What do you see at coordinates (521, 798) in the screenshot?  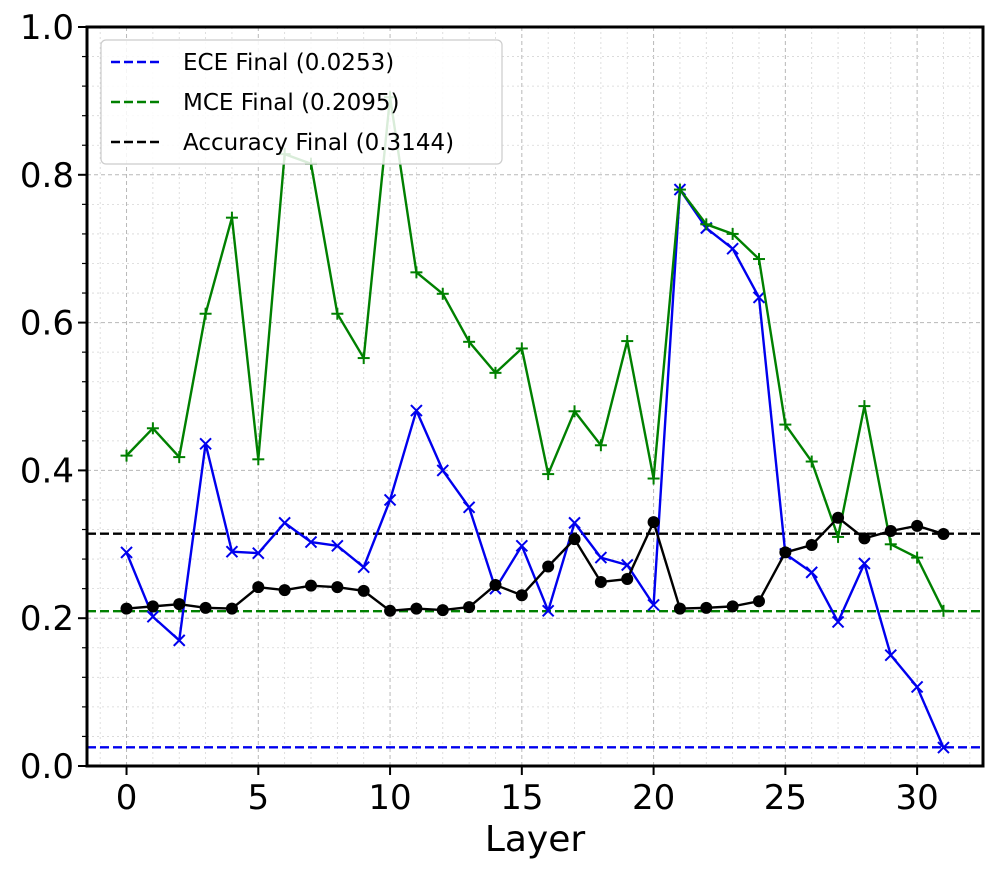 I see `x-tick-label: 15` at bounding box center [521, 798].